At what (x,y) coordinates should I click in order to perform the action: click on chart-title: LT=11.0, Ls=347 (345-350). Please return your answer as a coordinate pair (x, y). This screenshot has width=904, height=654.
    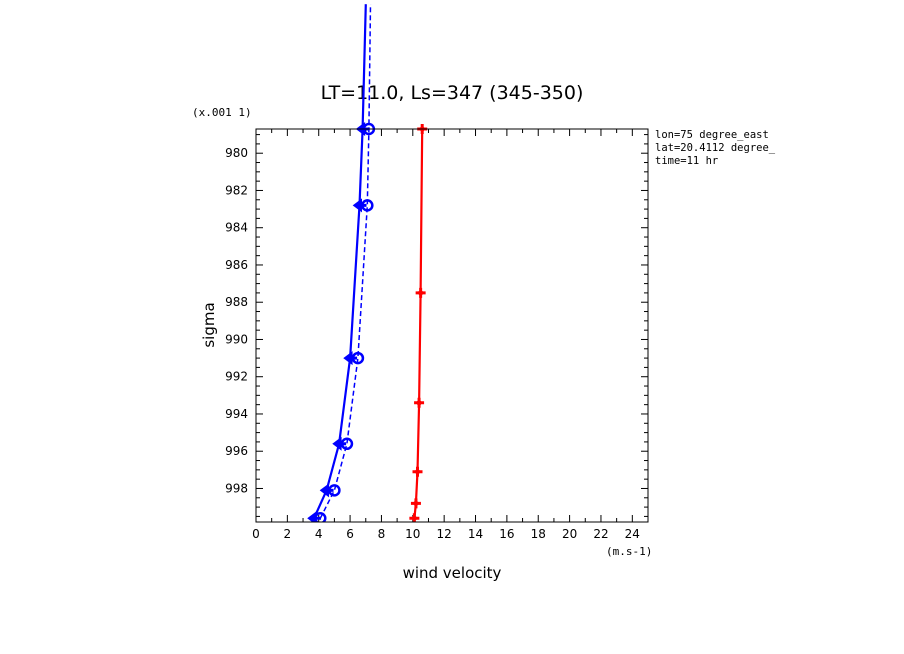
    Looking at the image, I should click on (452, 93).